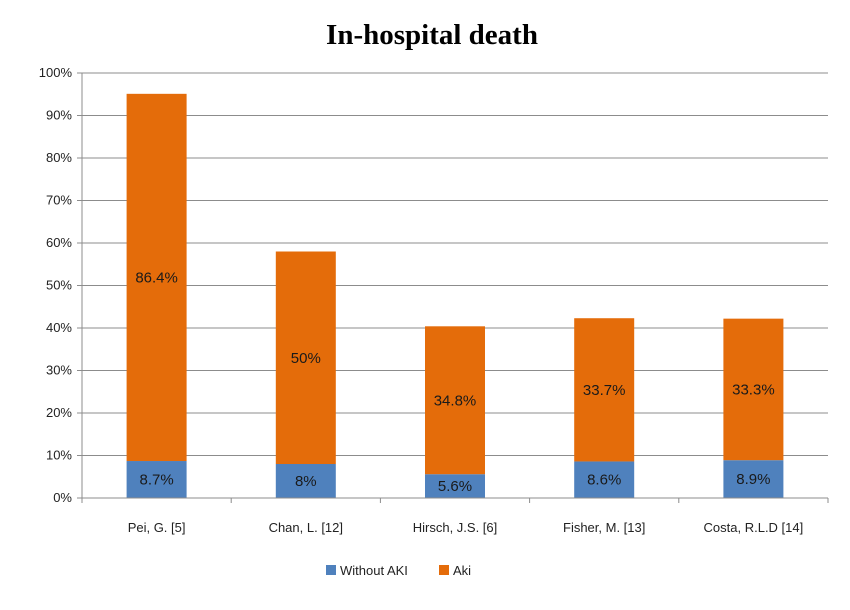 The height and width of the screenshot is (610, 850). I want to click on x-tick-label: Hirsch, J.S. [6], so click(455, 527).